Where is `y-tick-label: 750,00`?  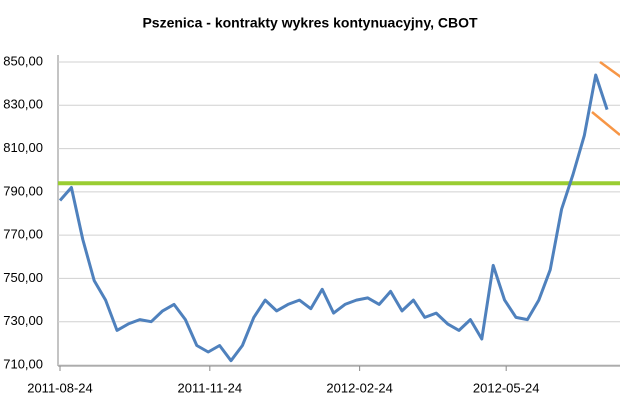
y-tick-label: 750,00 is located at coordinates (23, 277).